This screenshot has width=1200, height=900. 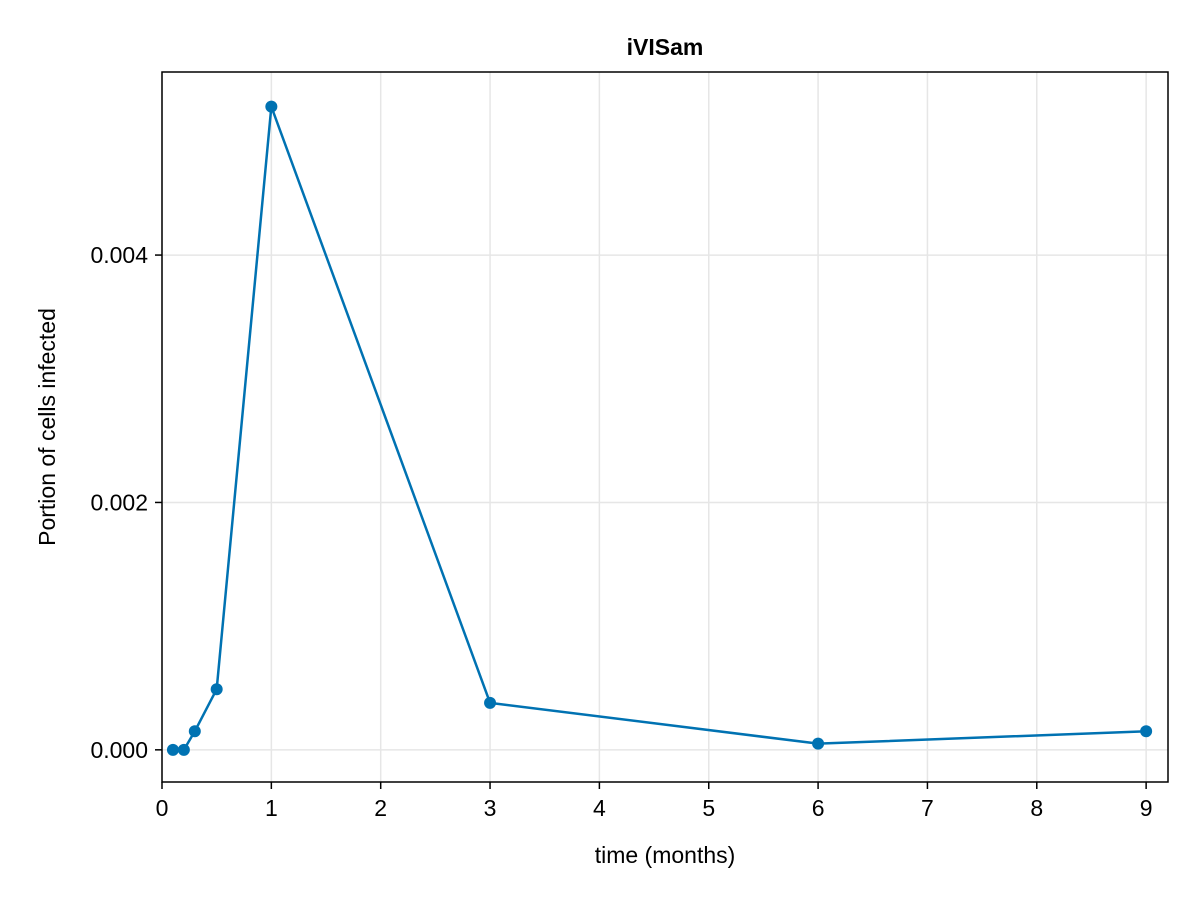 What do you see at coordinates (599, 808) in the screenshot?
I see `x-tick-label: 4` at bounding box center [599, 808].